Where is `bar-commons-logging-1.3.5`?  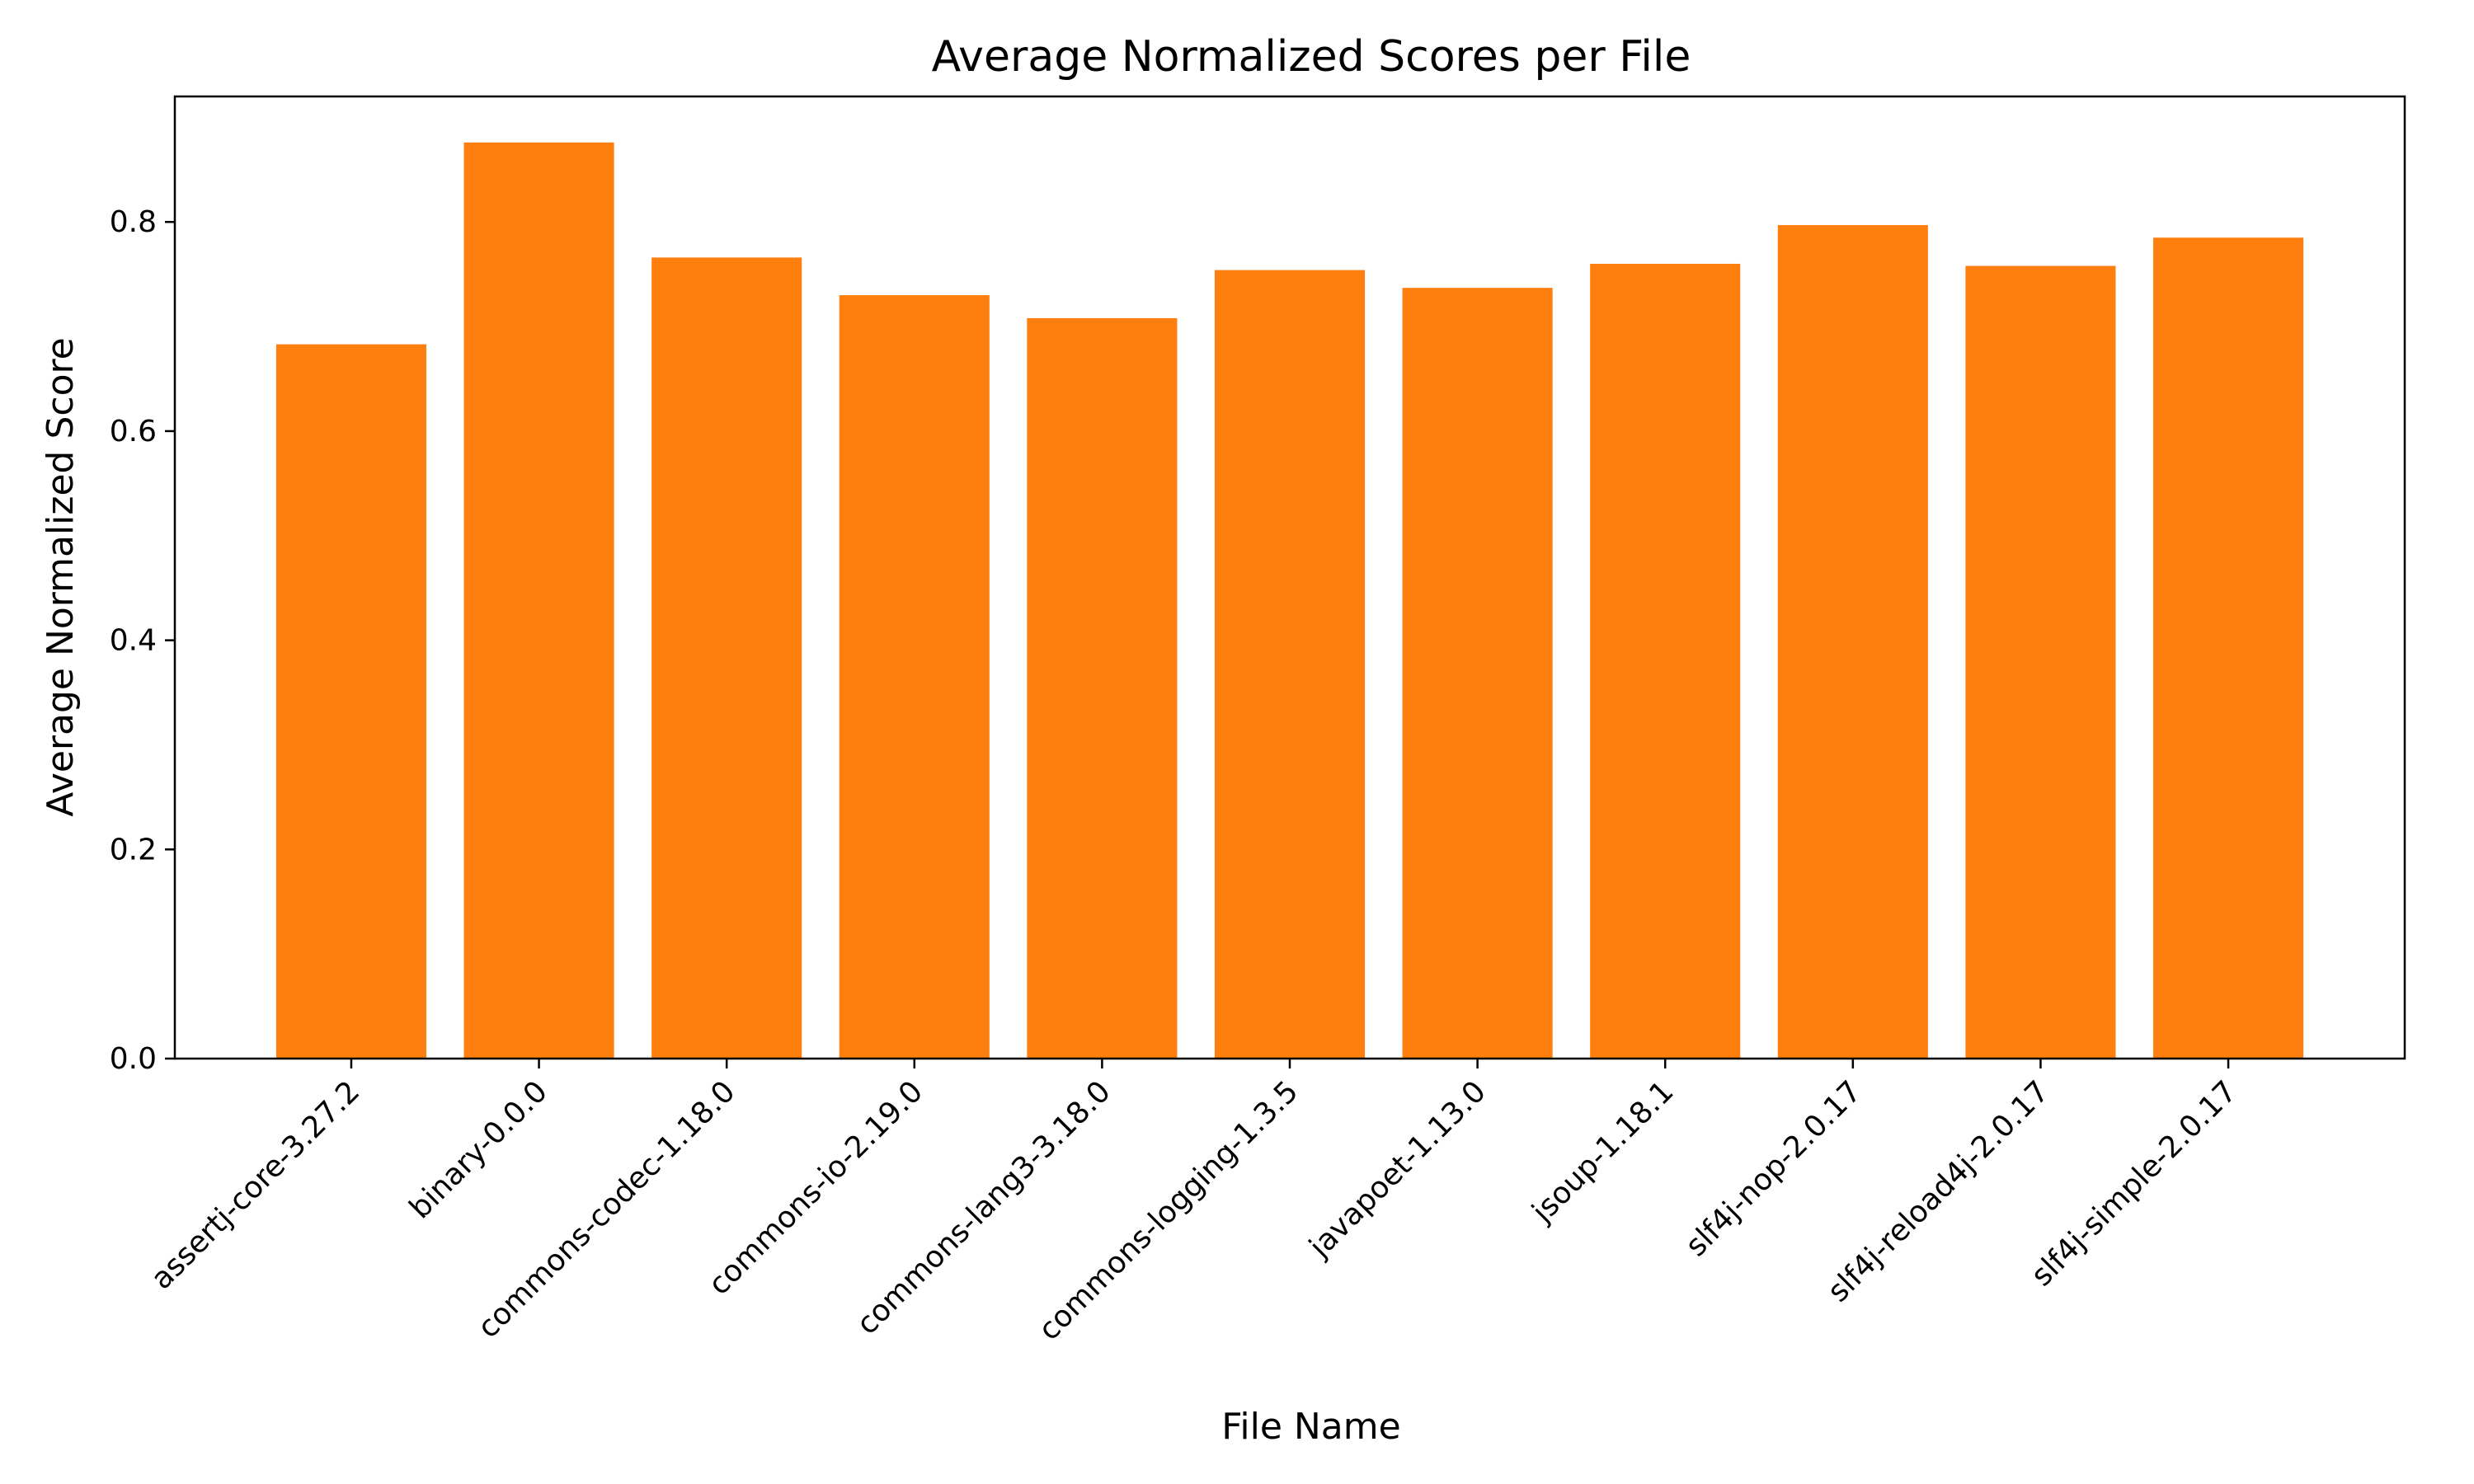 bar-commons-logging-1.3.5 is located at coordinates (1290, 664).